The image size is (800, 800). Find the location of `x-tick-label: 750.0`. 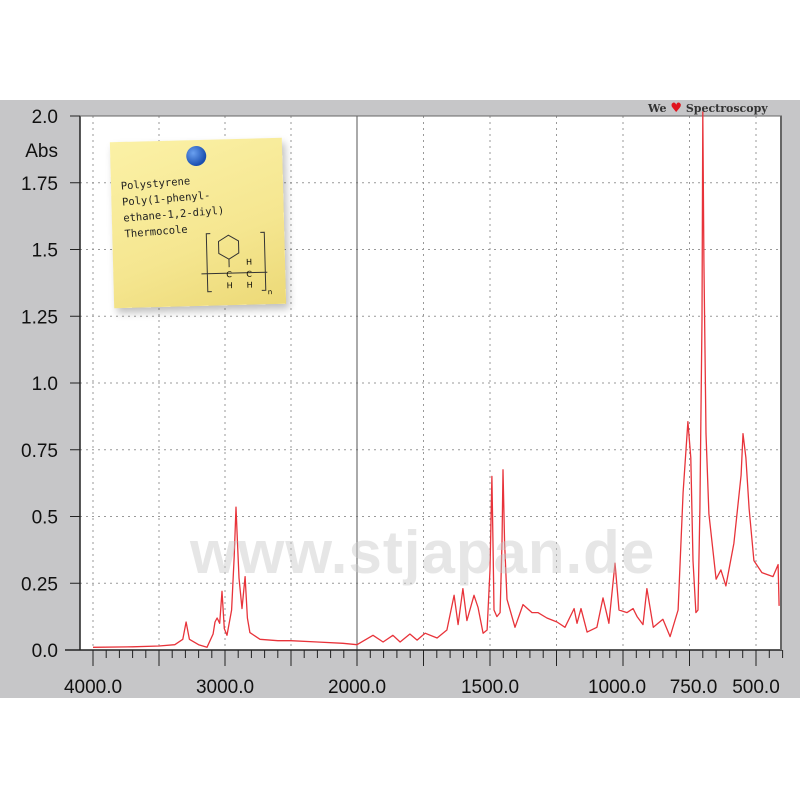

x-tick-label: 750.0 is located at coordinates (694, 687).